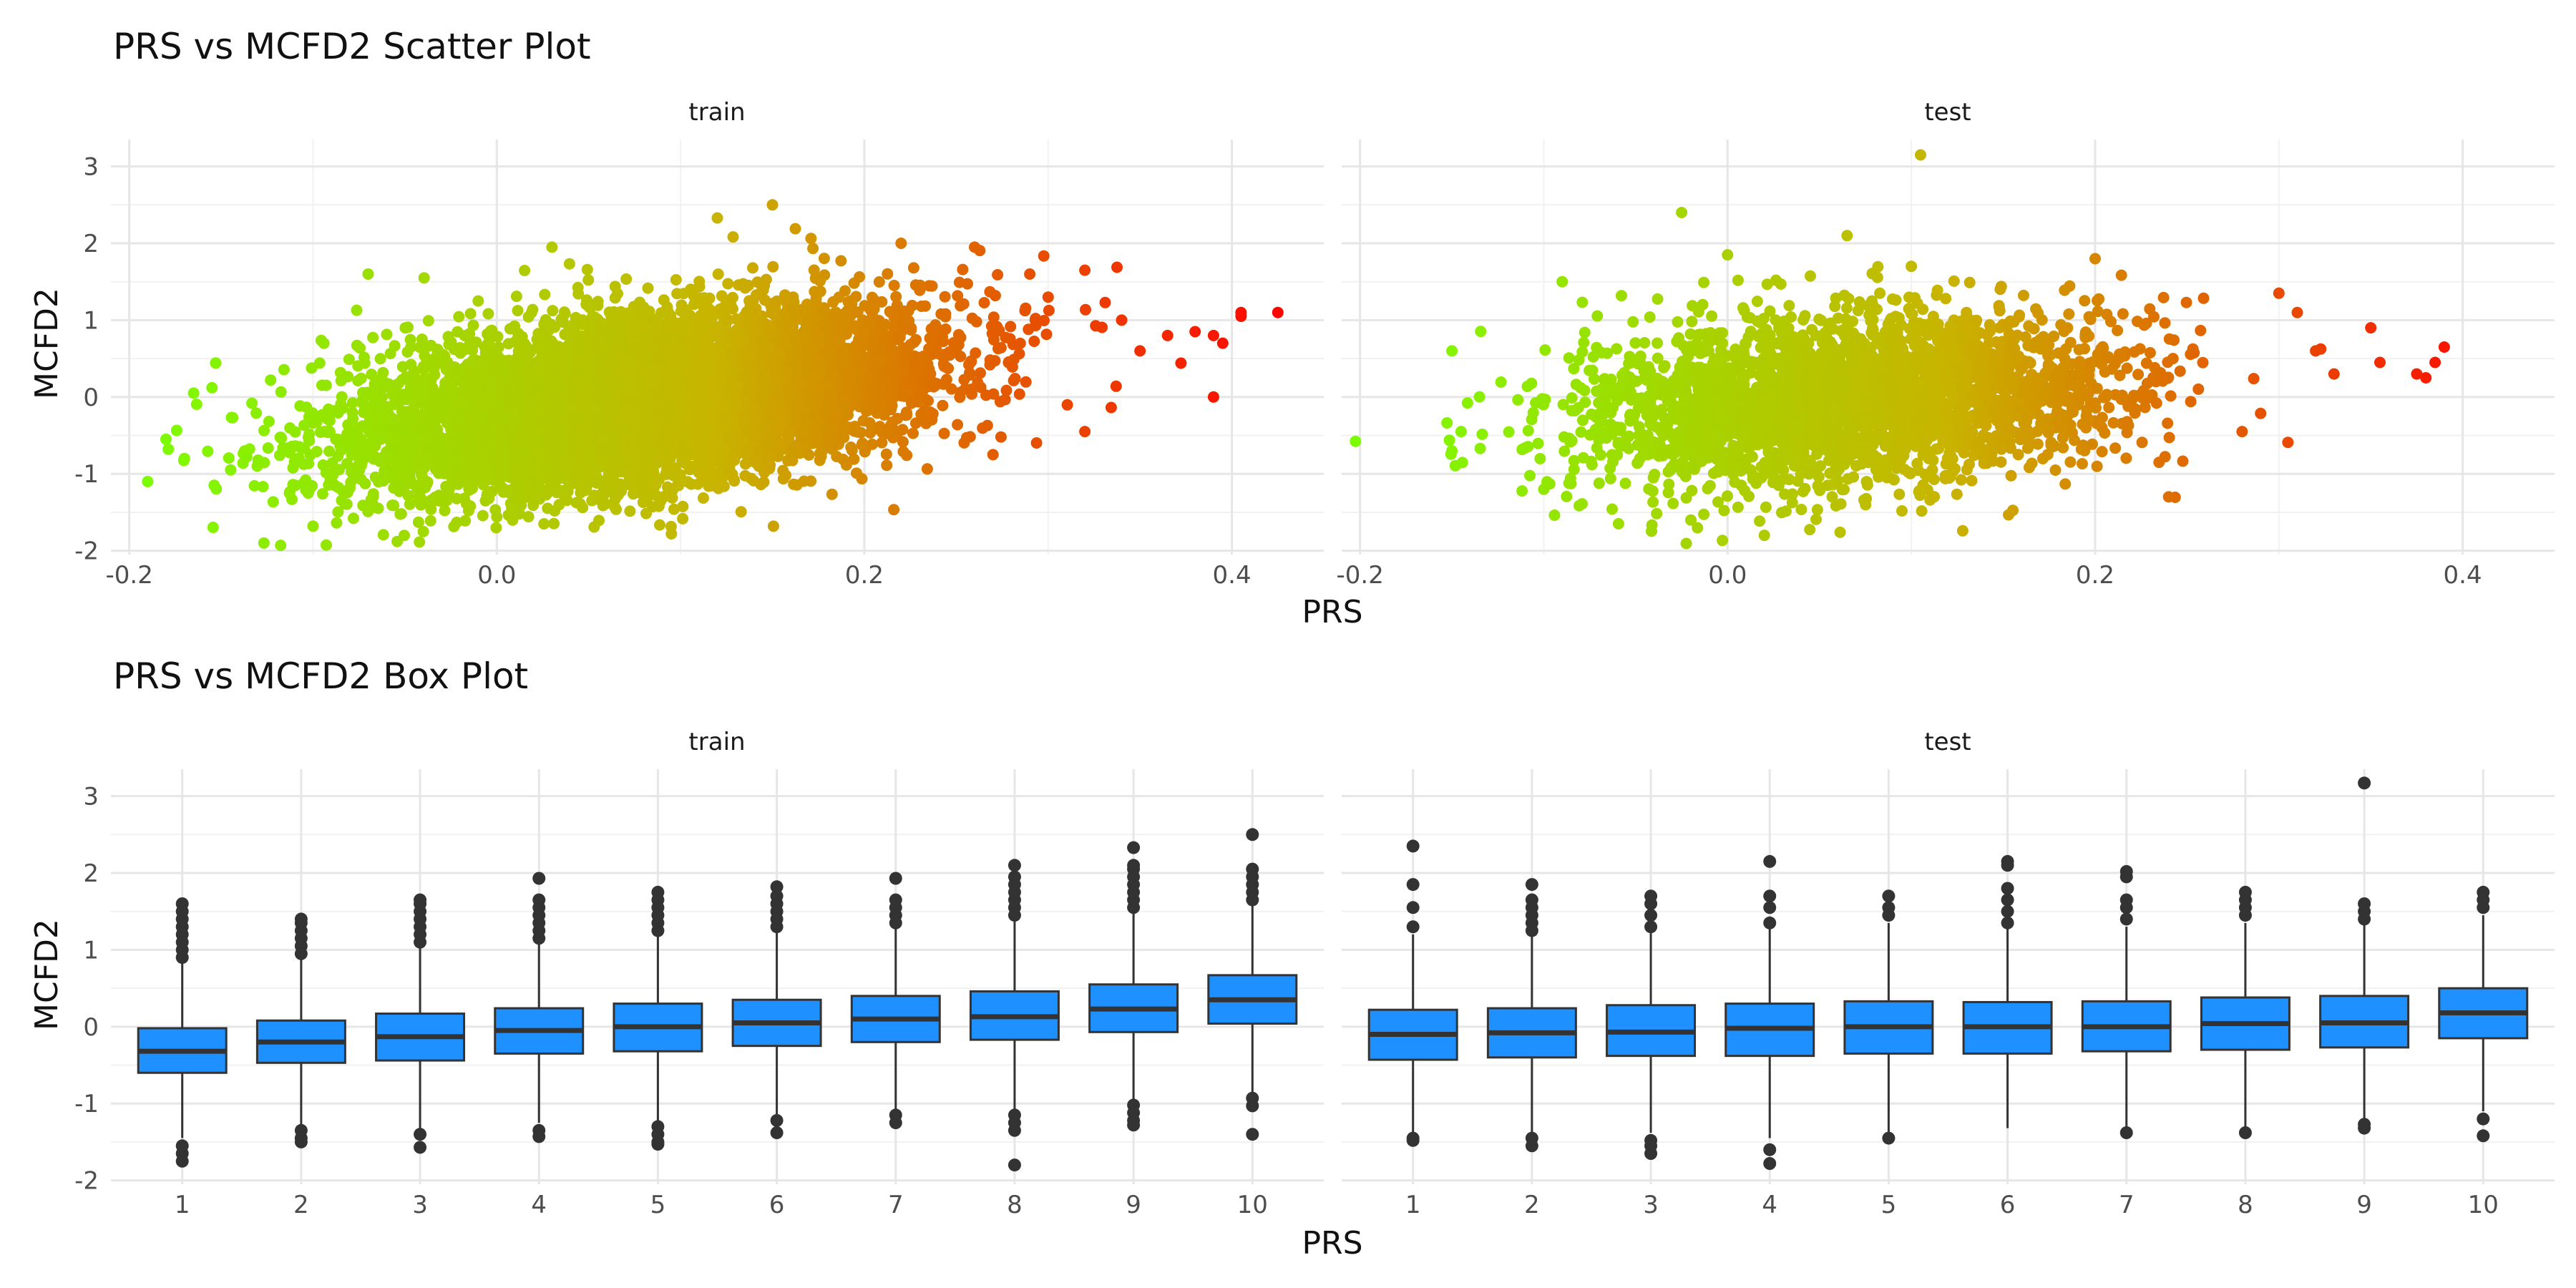 The height and width of the screenshot is (1288, 2576). Describe the element at coordinates (716, 112) in the screenshot. I see `scatter-strip-train: train` at that location.